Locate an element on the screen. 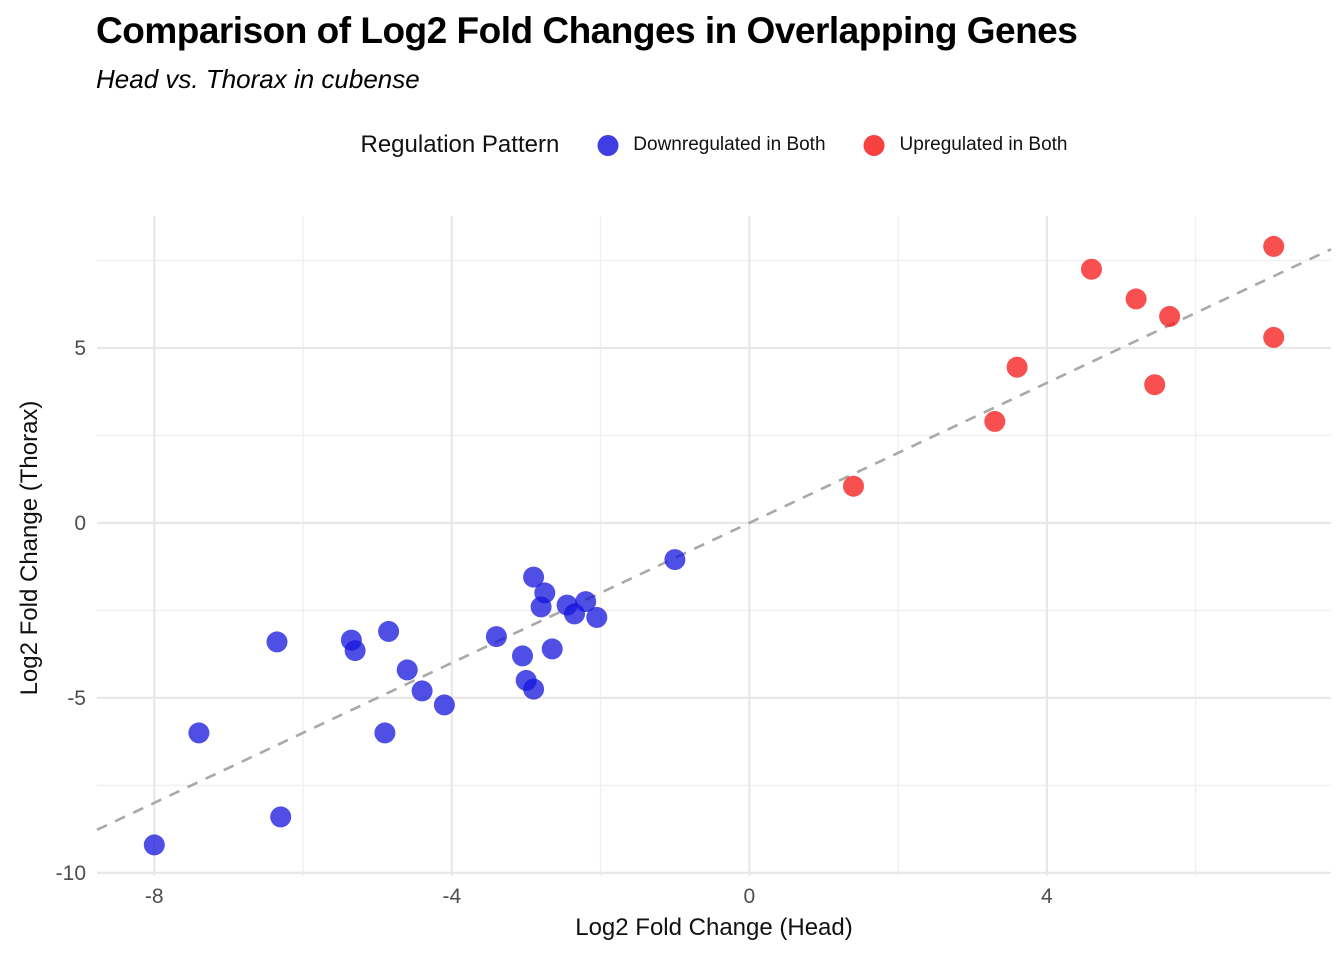  legend-label-upregulated: Upregulated in Both is located at coordinates (983, 144).